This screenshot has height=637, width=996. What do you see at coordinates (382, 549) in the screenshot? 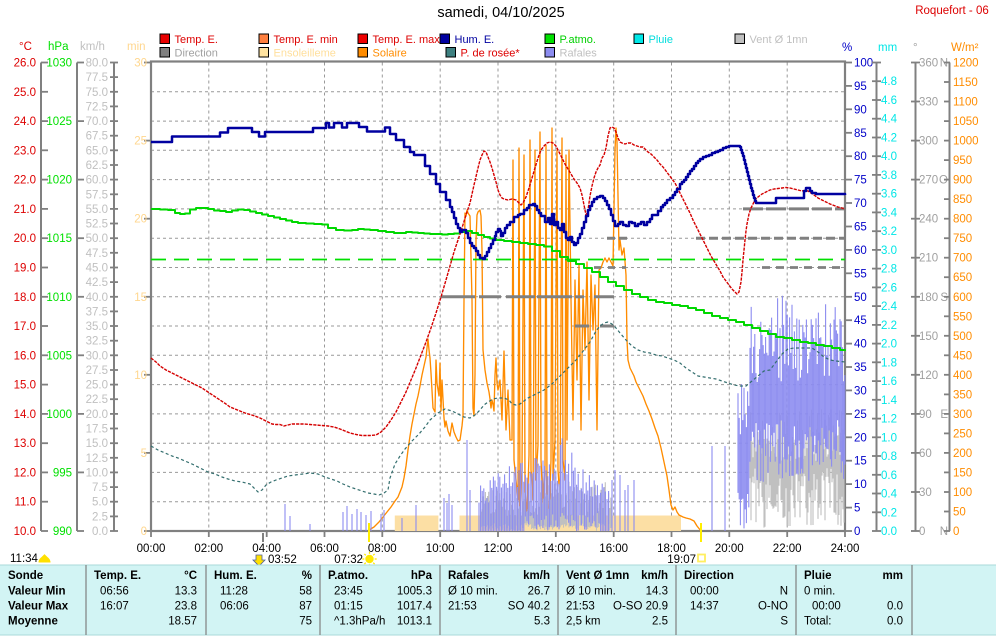
I see `svg-text: 08:00` at bounding box center [382, 549].